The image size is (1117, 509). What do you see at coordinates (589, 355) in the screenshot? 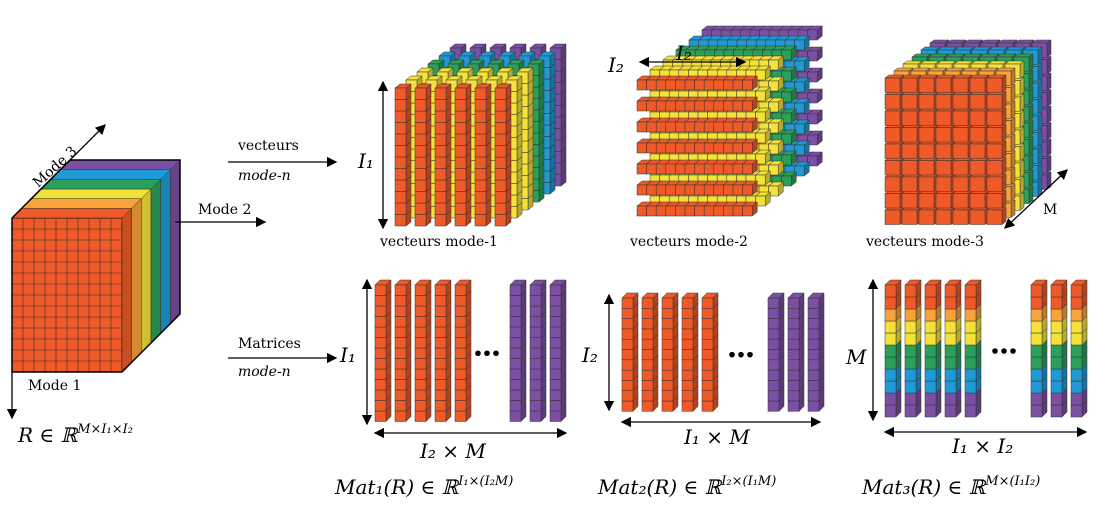
I see `label: I₂` at bounding box center [589, 355].